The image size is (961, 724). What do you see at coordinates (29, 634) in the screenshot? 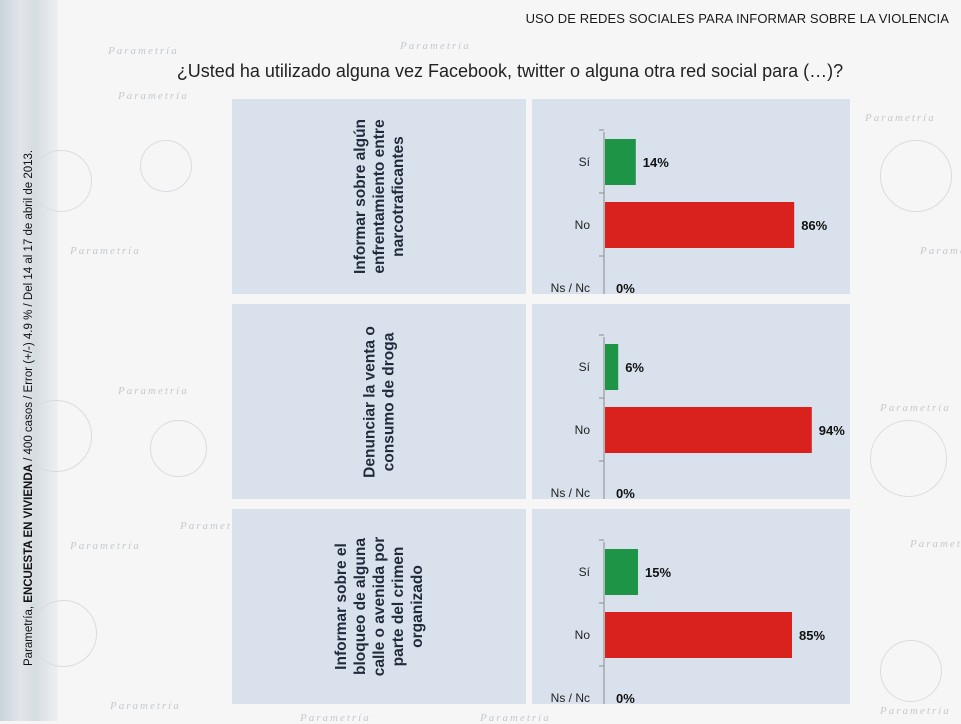
I see `source-prefix: Parametría,` at bounding box center [29, 634].